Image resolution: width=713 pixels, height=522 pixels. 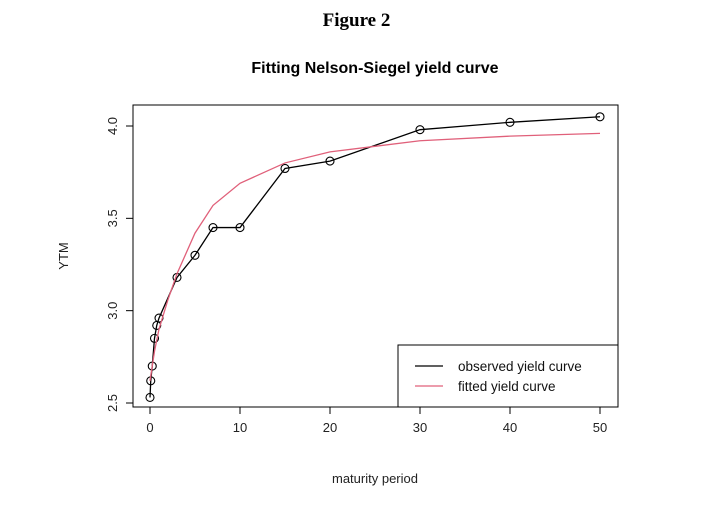 I want to click on legend: observed yield curve fitted yield curve, so click(x=508, y=376).